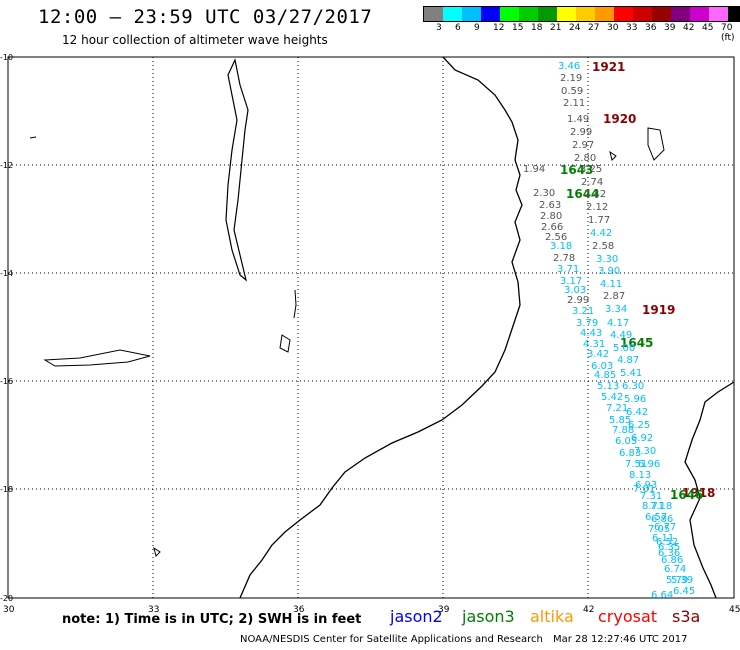 The image size is (740, 650). What do you see at coordinates (477, 28) in the screenshot?
I see `scale-label: 9` at bounding box center [477, 28].